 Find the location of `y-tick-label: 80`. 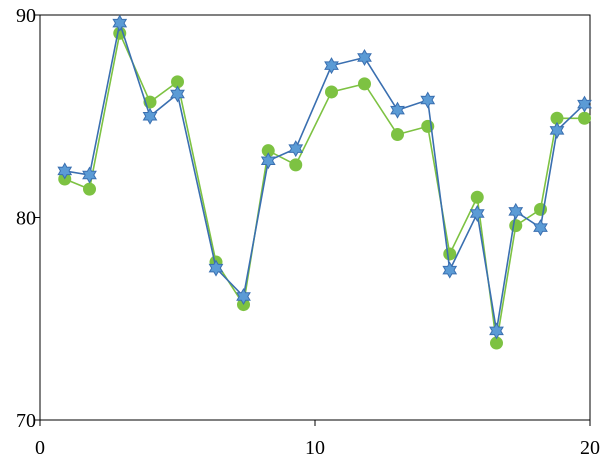

y-tick-label: 80 is located at coordinates (26, 219).